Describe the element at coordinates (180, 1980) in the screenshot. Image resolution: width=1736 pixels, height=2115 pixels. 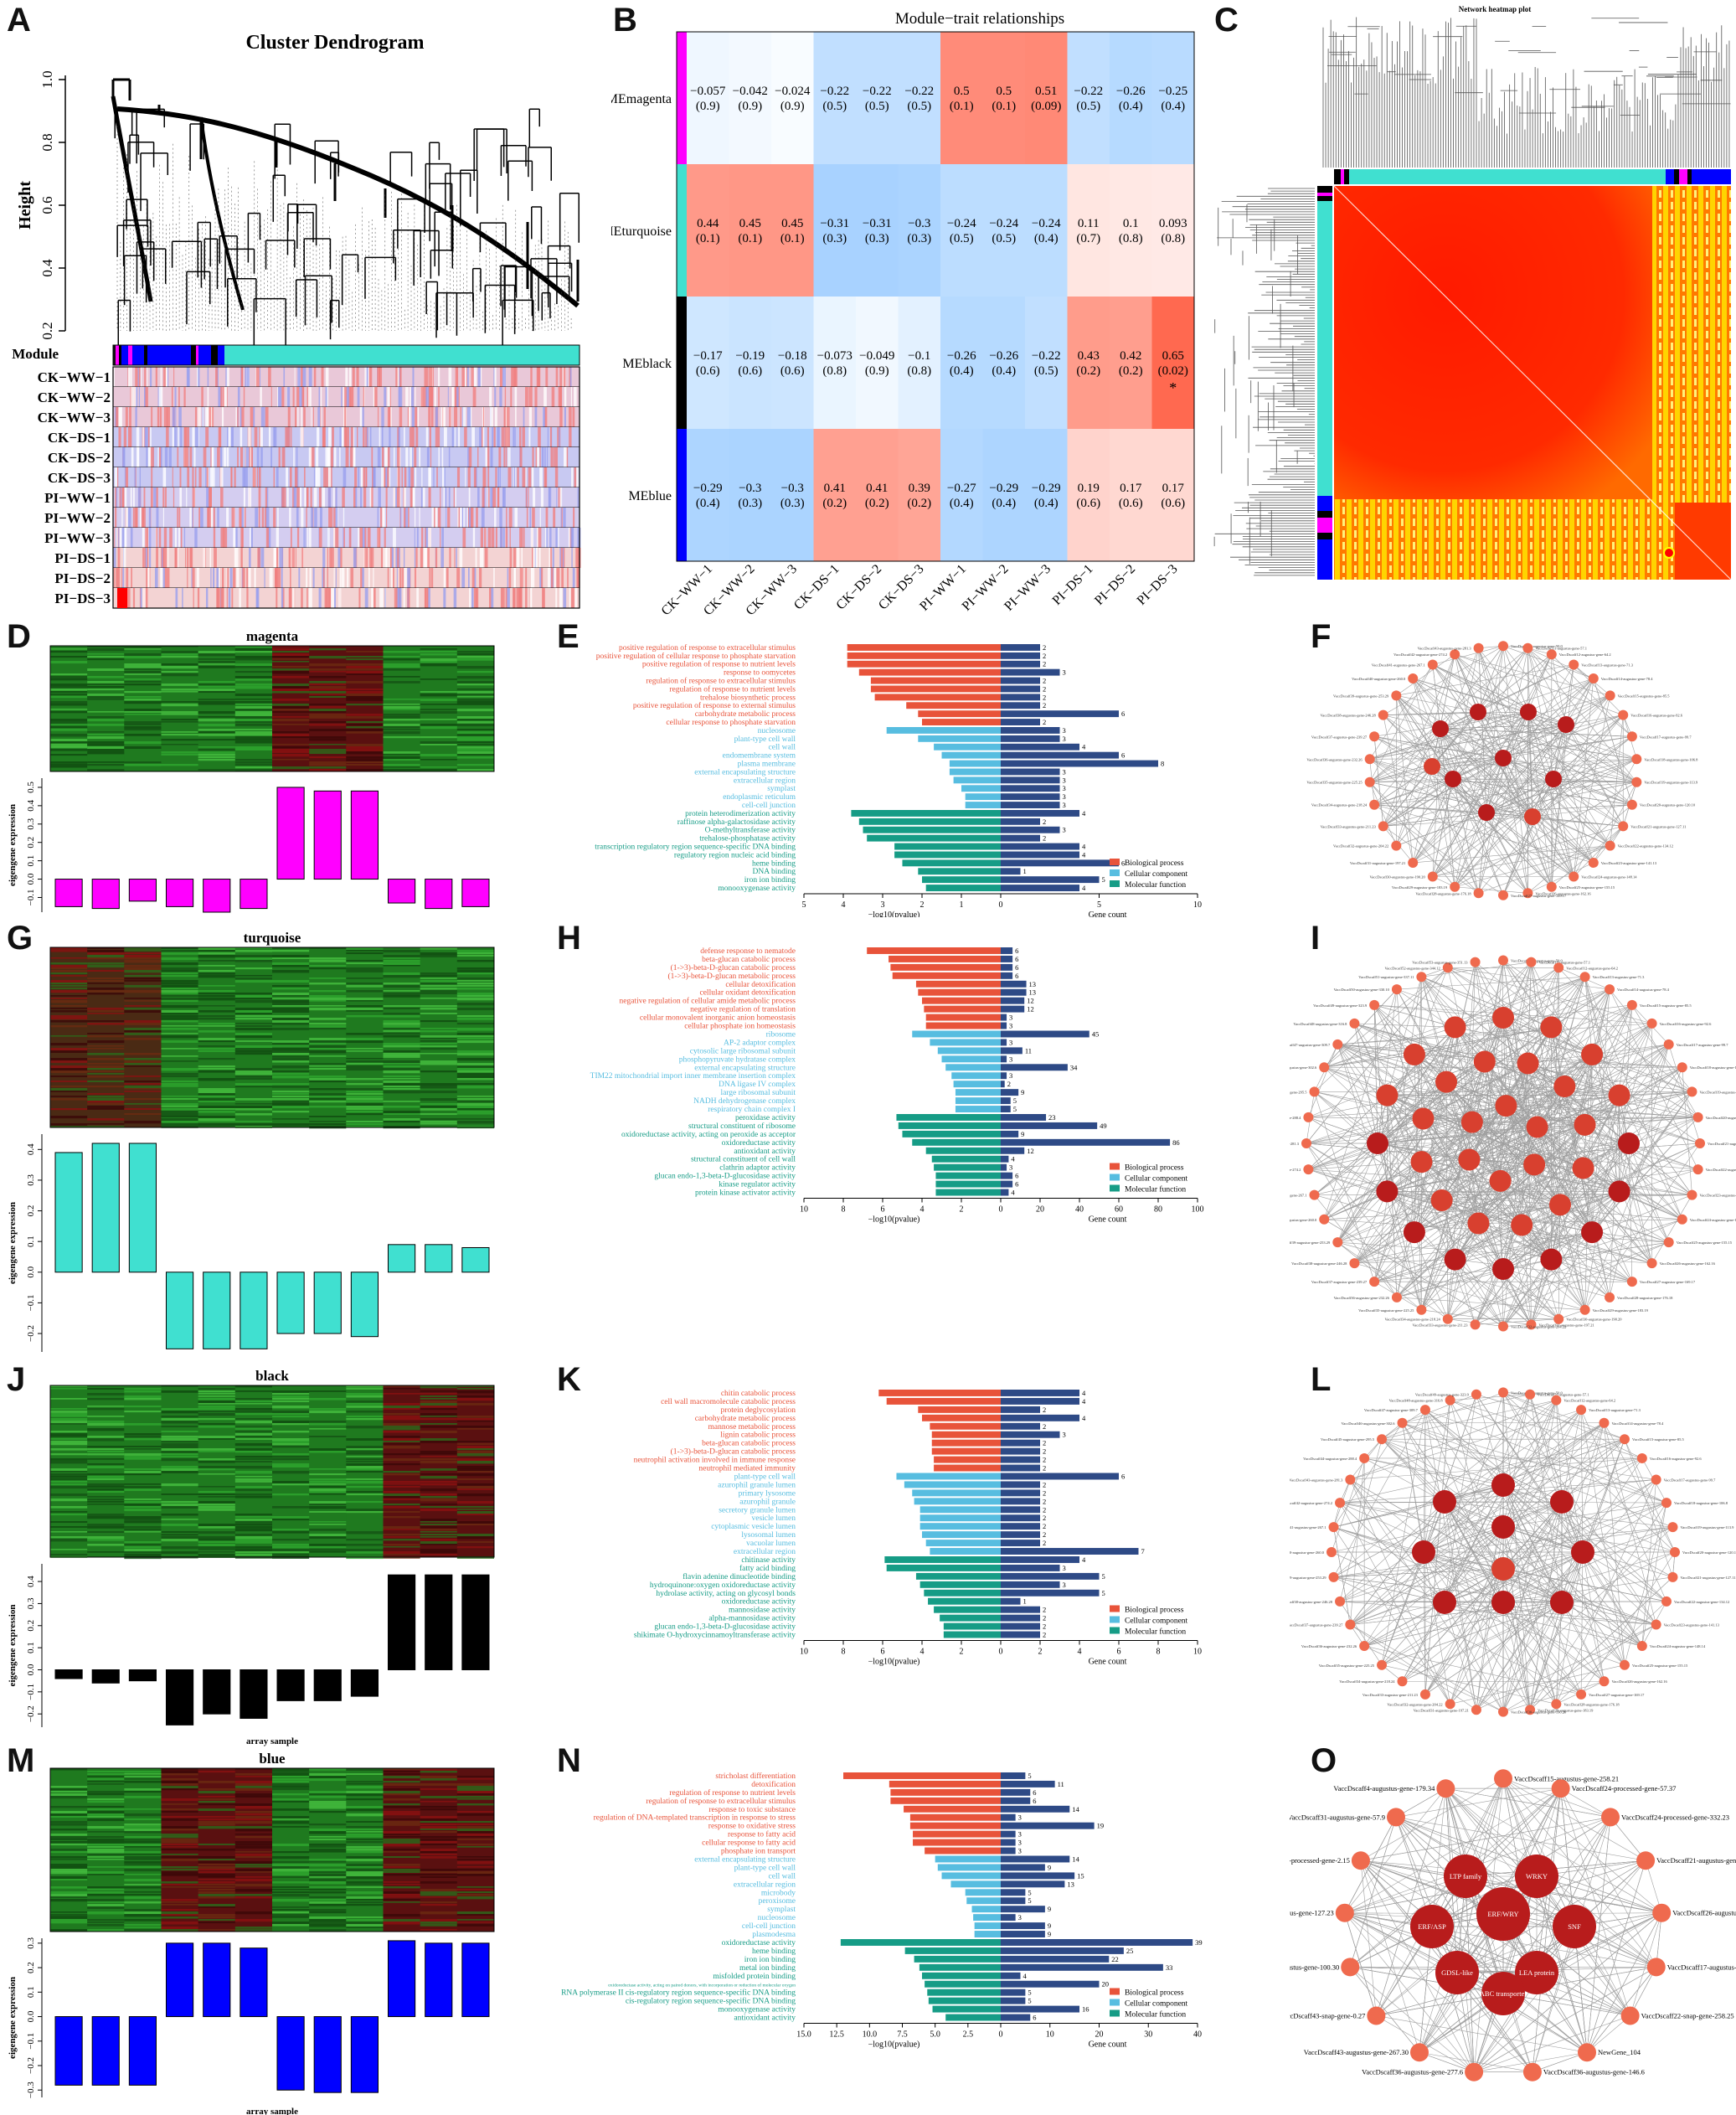
I see `eigengene-bar` at that location.